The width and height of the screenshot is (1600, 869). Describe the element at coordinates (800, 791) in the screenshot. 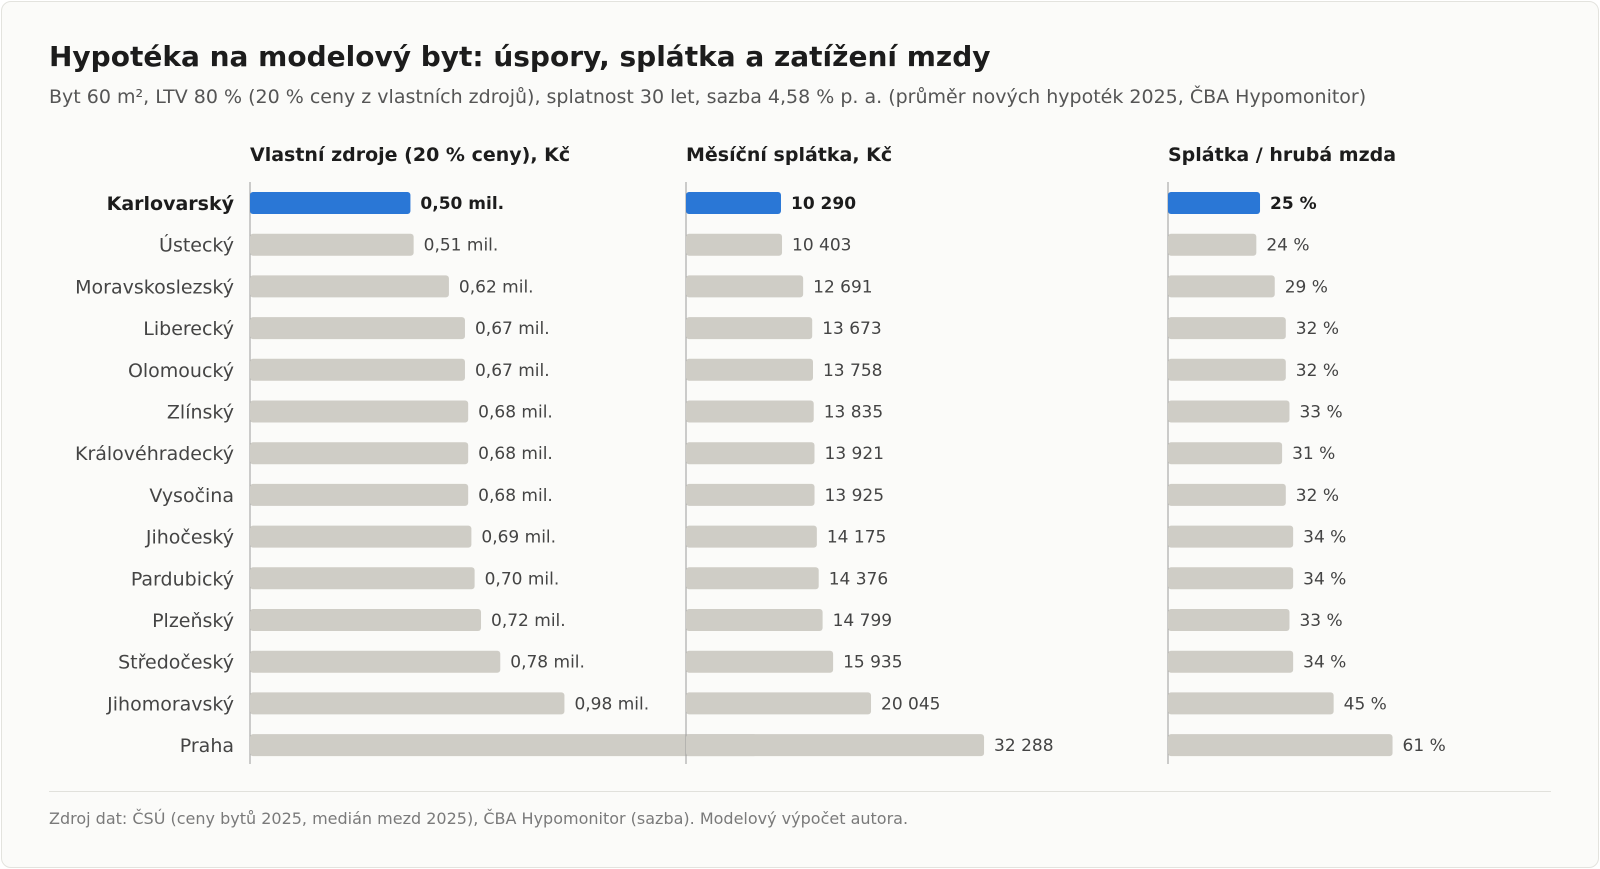

I see `footer-divider` at that location.